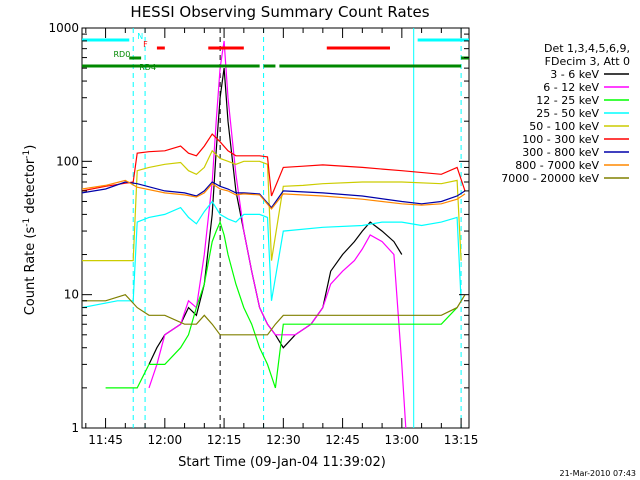 Image resolution: width=640 pixels, height=480 pixels. What do you see at coordinates (560, 152) in the screenshot?
I see `legend-label-6: 300 - 800 keV` at bounding box center [560, 152].